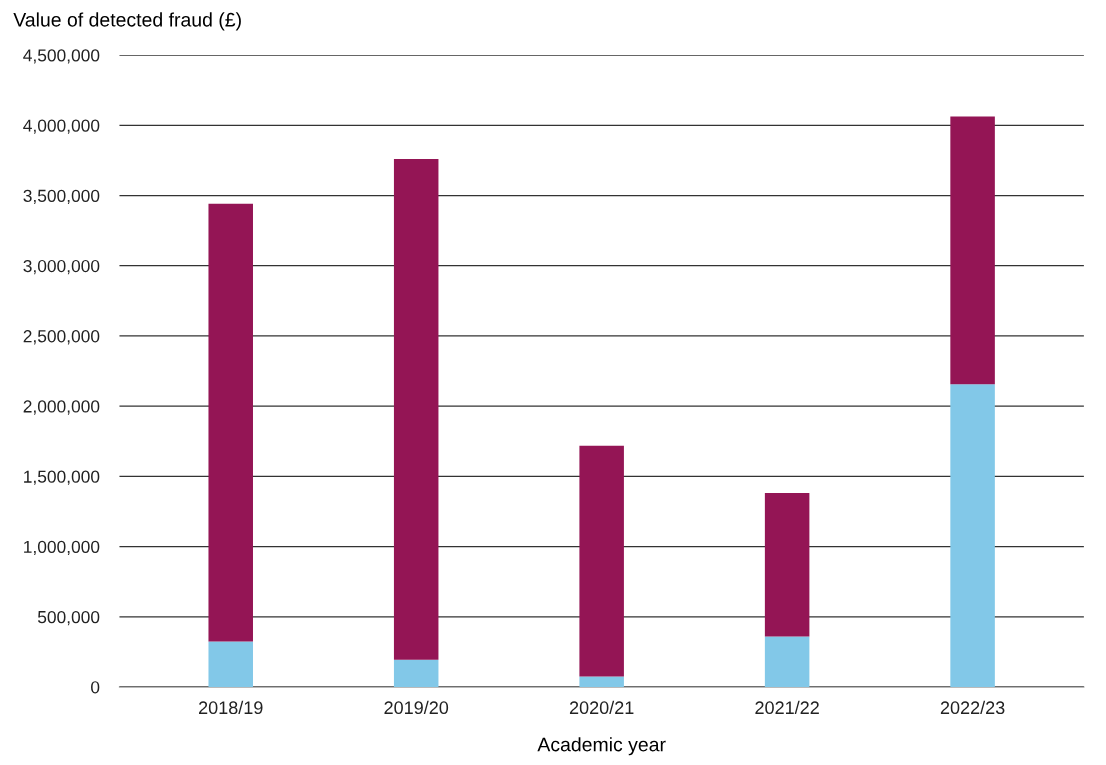 The height and width of the screenshot is (765, 1106). Describe the element at coordinates (416, 707) in the screenshot. I see `x-tick-label: 2019/20` at that location.